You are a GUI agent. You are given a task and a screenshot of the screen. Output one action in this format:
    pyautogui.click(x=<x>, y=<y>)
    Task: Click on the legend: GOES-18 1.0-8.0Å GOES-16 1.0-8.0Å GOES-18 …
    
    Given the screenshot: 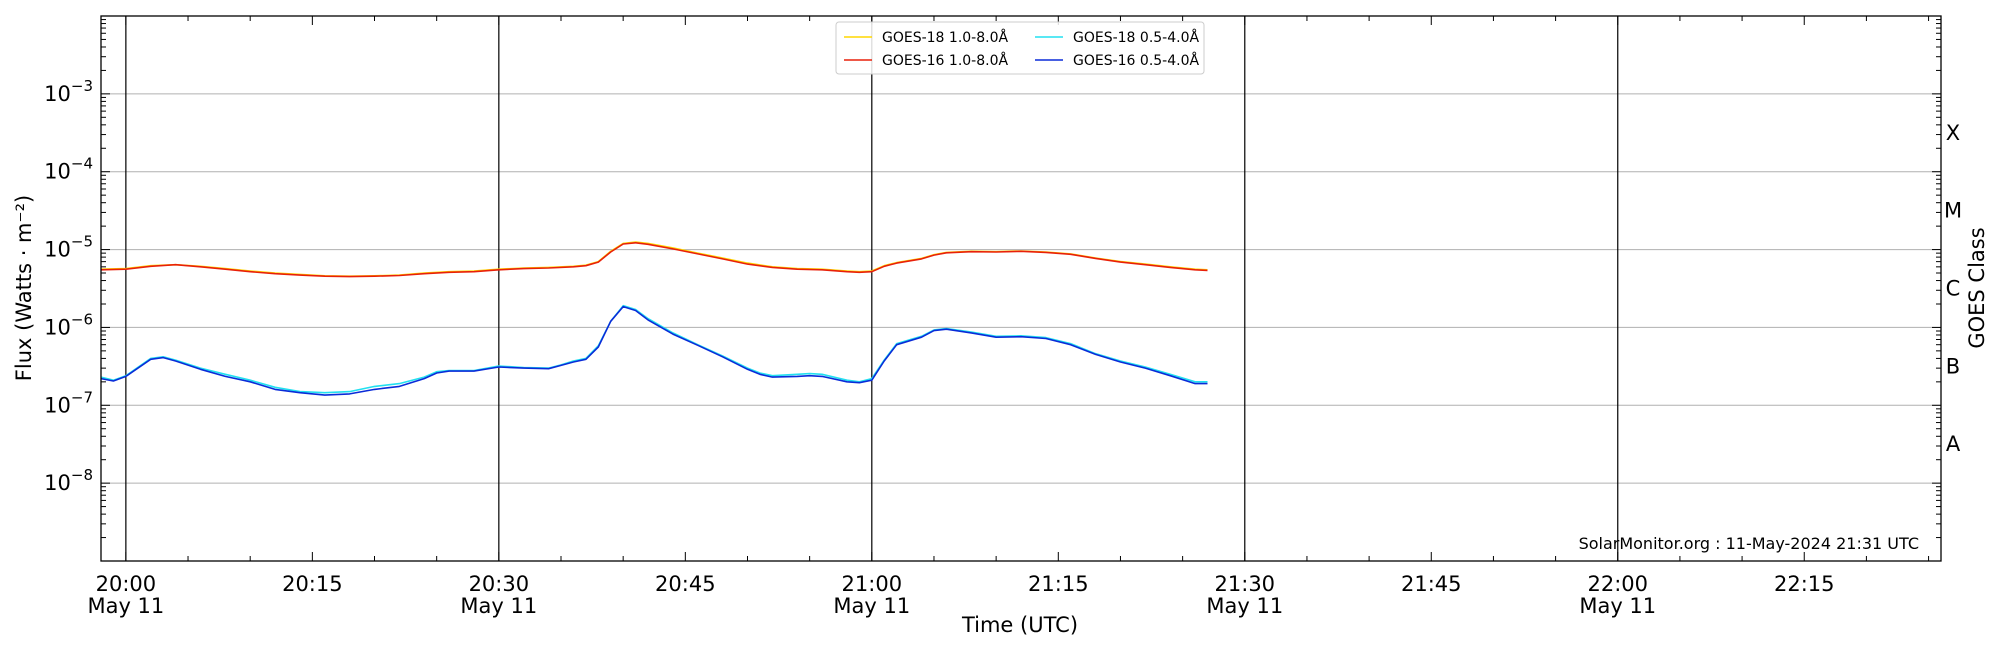 What is the action you would take?
    pyautogui.click(x=1020, y=48)
    